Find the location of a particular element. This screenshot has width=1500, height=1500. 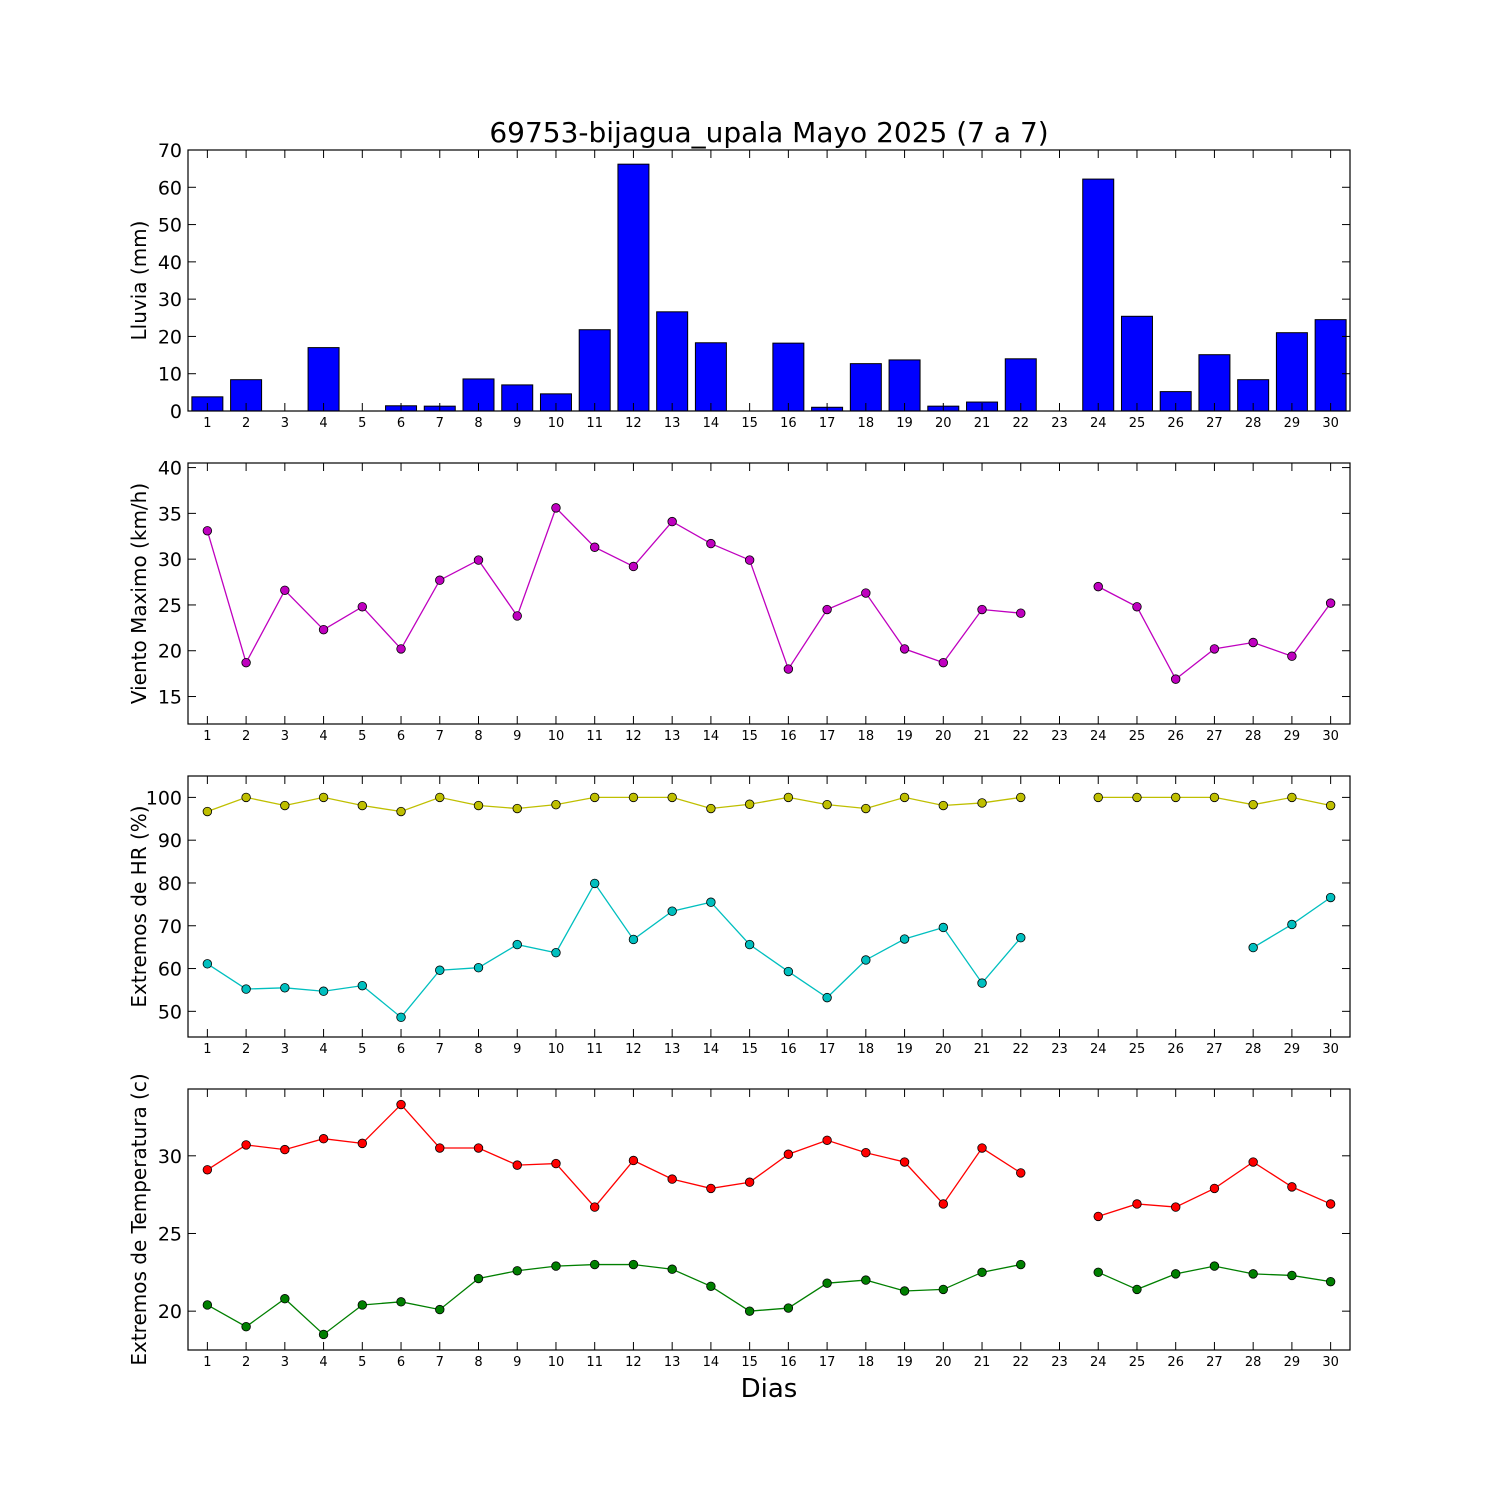

x-tick-label-viento-27: 27 is located at coordinates (1214, 736).